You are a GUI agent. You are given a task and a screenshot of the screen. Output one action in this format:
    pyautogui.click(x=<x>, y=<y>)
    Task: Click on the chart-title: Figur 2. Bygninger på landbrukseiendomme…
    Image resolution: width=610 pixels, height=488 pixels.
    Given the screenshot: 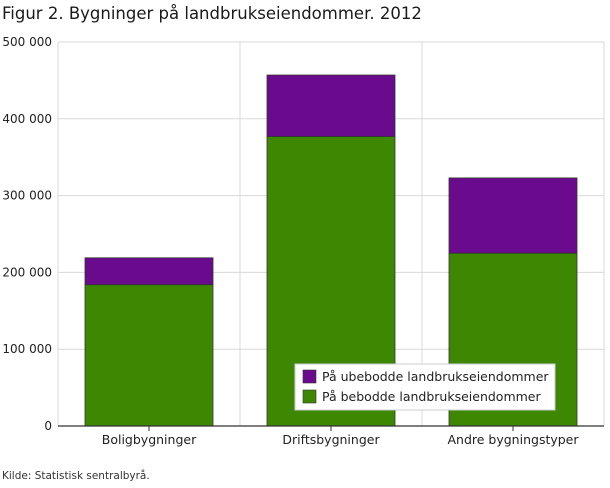 What is the action you would take?
    pyautogui.click(x=212, y=13)
    